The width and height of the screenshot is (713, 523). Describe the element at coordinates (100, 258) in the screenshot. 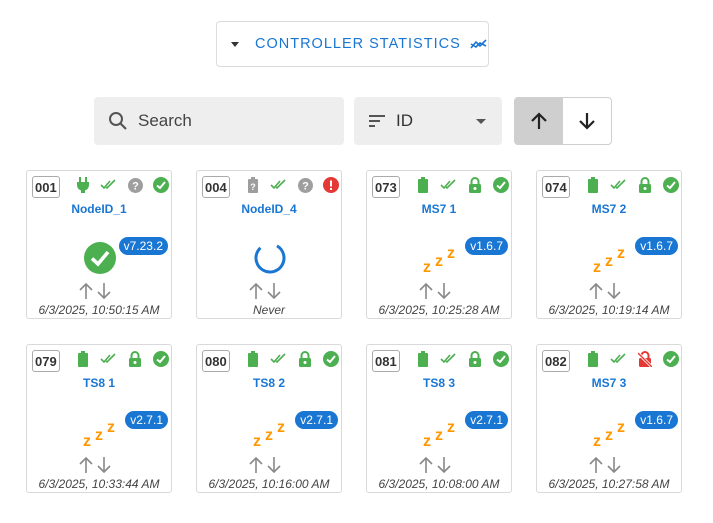

I see `awake-check-icon` at that location.